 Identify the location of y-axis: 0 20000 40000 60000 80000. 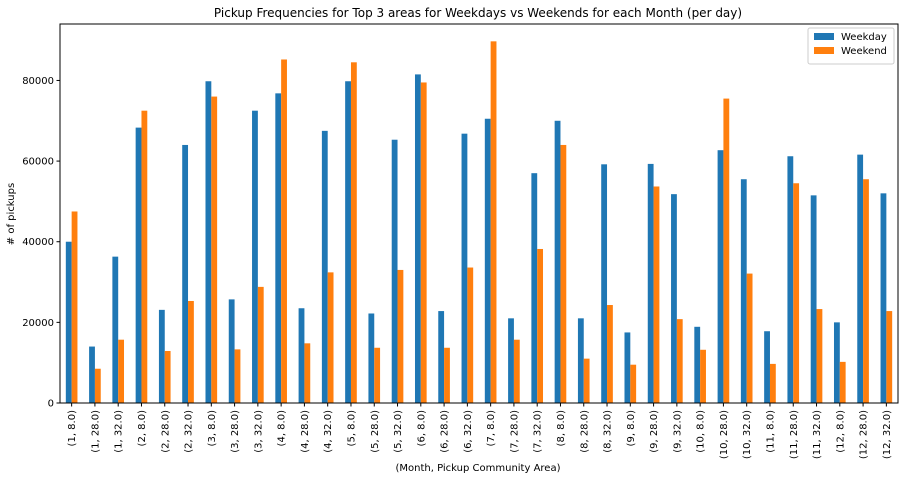
(41, 243).